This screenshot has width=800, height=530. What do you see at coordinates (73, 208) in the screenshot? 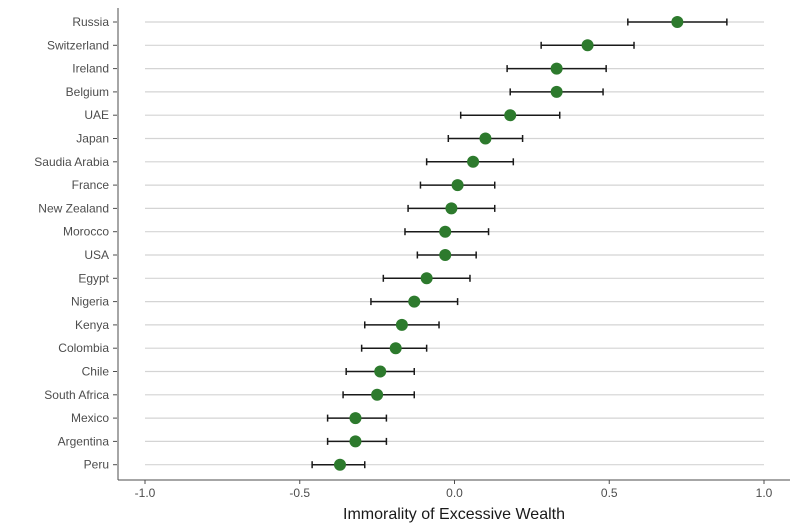
I see `y-tick-label: New Zealand` at bounding box center [73, 208].